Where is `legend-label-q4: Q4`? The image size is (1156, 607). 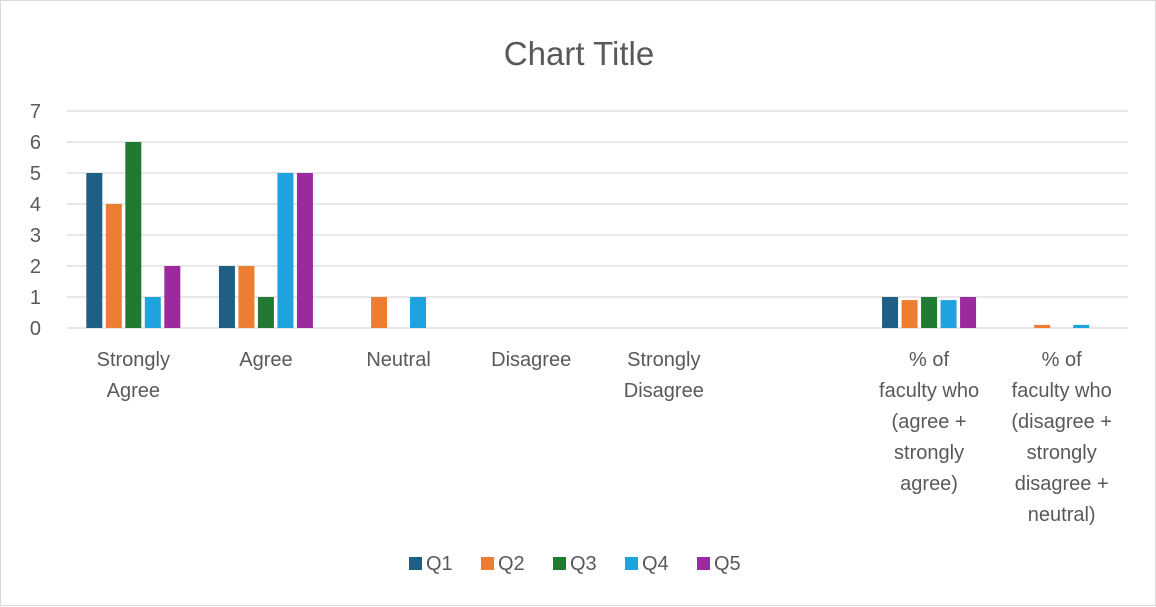 legend-label-q4: Q4 is located at coordinates (655, 564).